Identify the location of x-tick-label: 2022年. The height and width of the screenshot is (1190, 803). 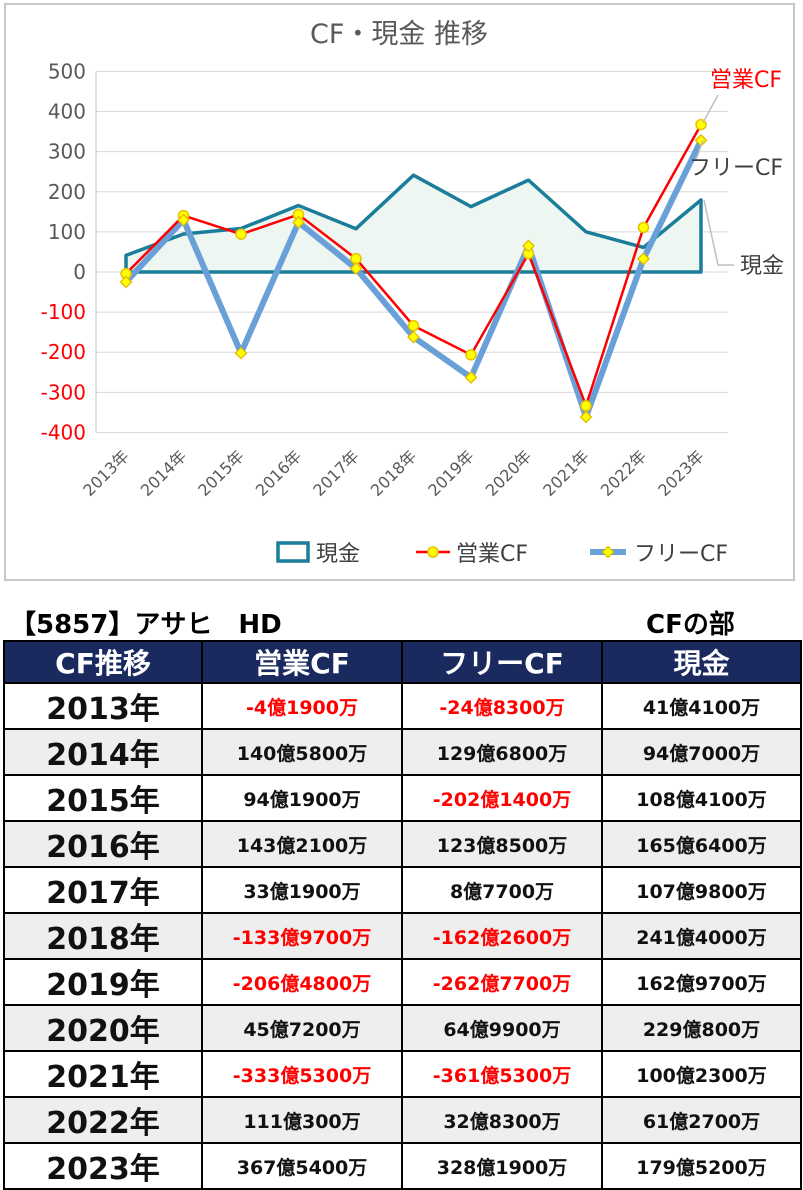
(624, 473).